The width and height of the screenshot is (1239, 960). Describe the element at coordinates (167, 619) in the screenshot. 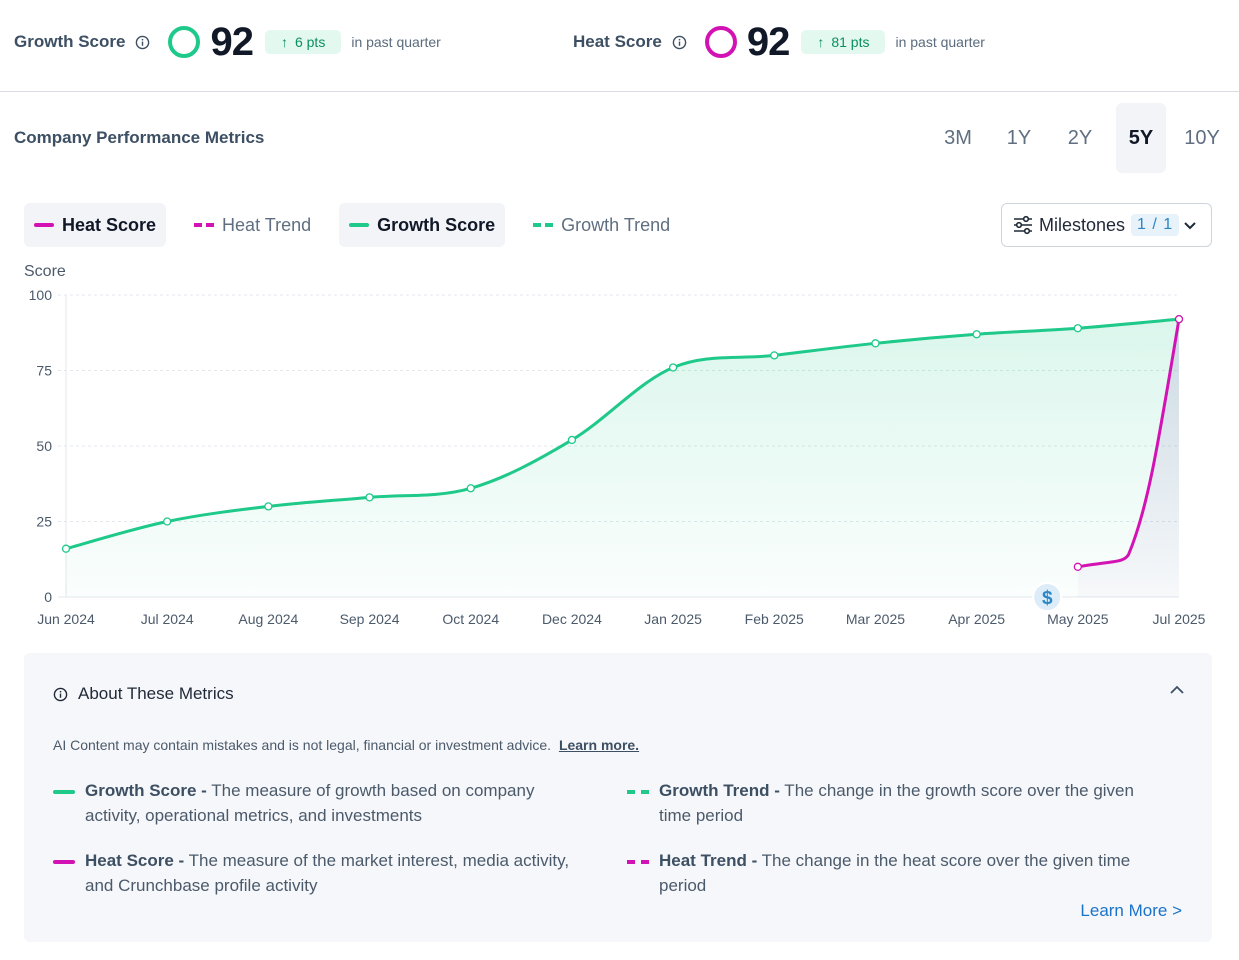

I see `x-tick-label: Jul 2024` at that location.